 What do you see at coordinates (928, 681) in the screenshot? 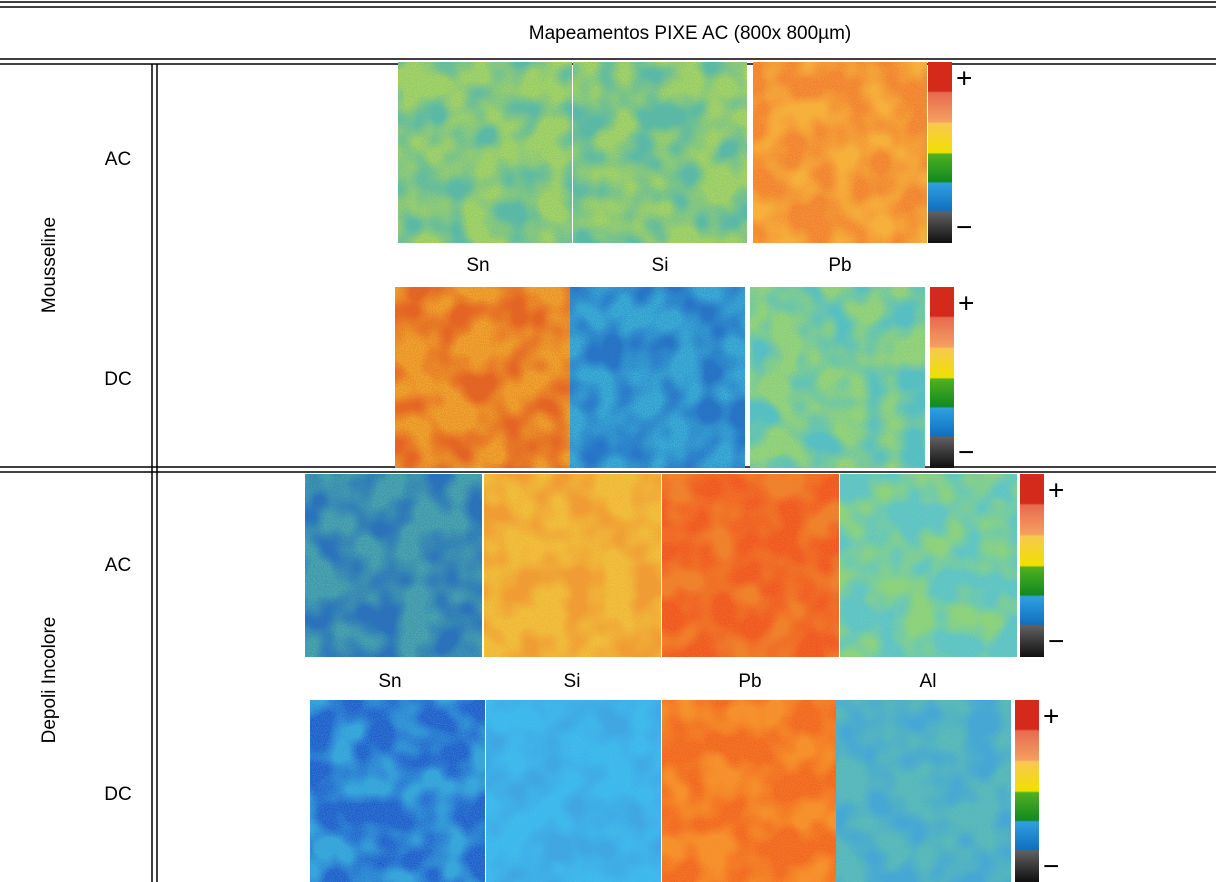
I see `element-label: Al` at bounding box center [928, 681].